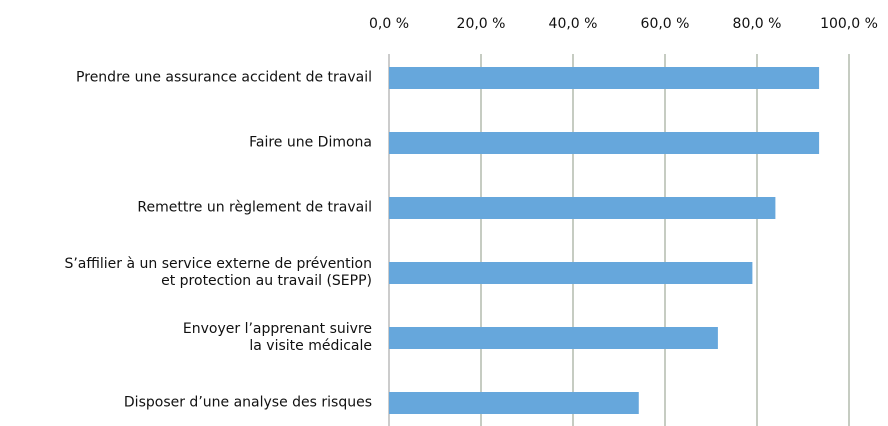  What do you see at coordinates (389, 24) in the screenshot?
I see `x-tick-label: 0,0 %` at bounding box center [389, 24].